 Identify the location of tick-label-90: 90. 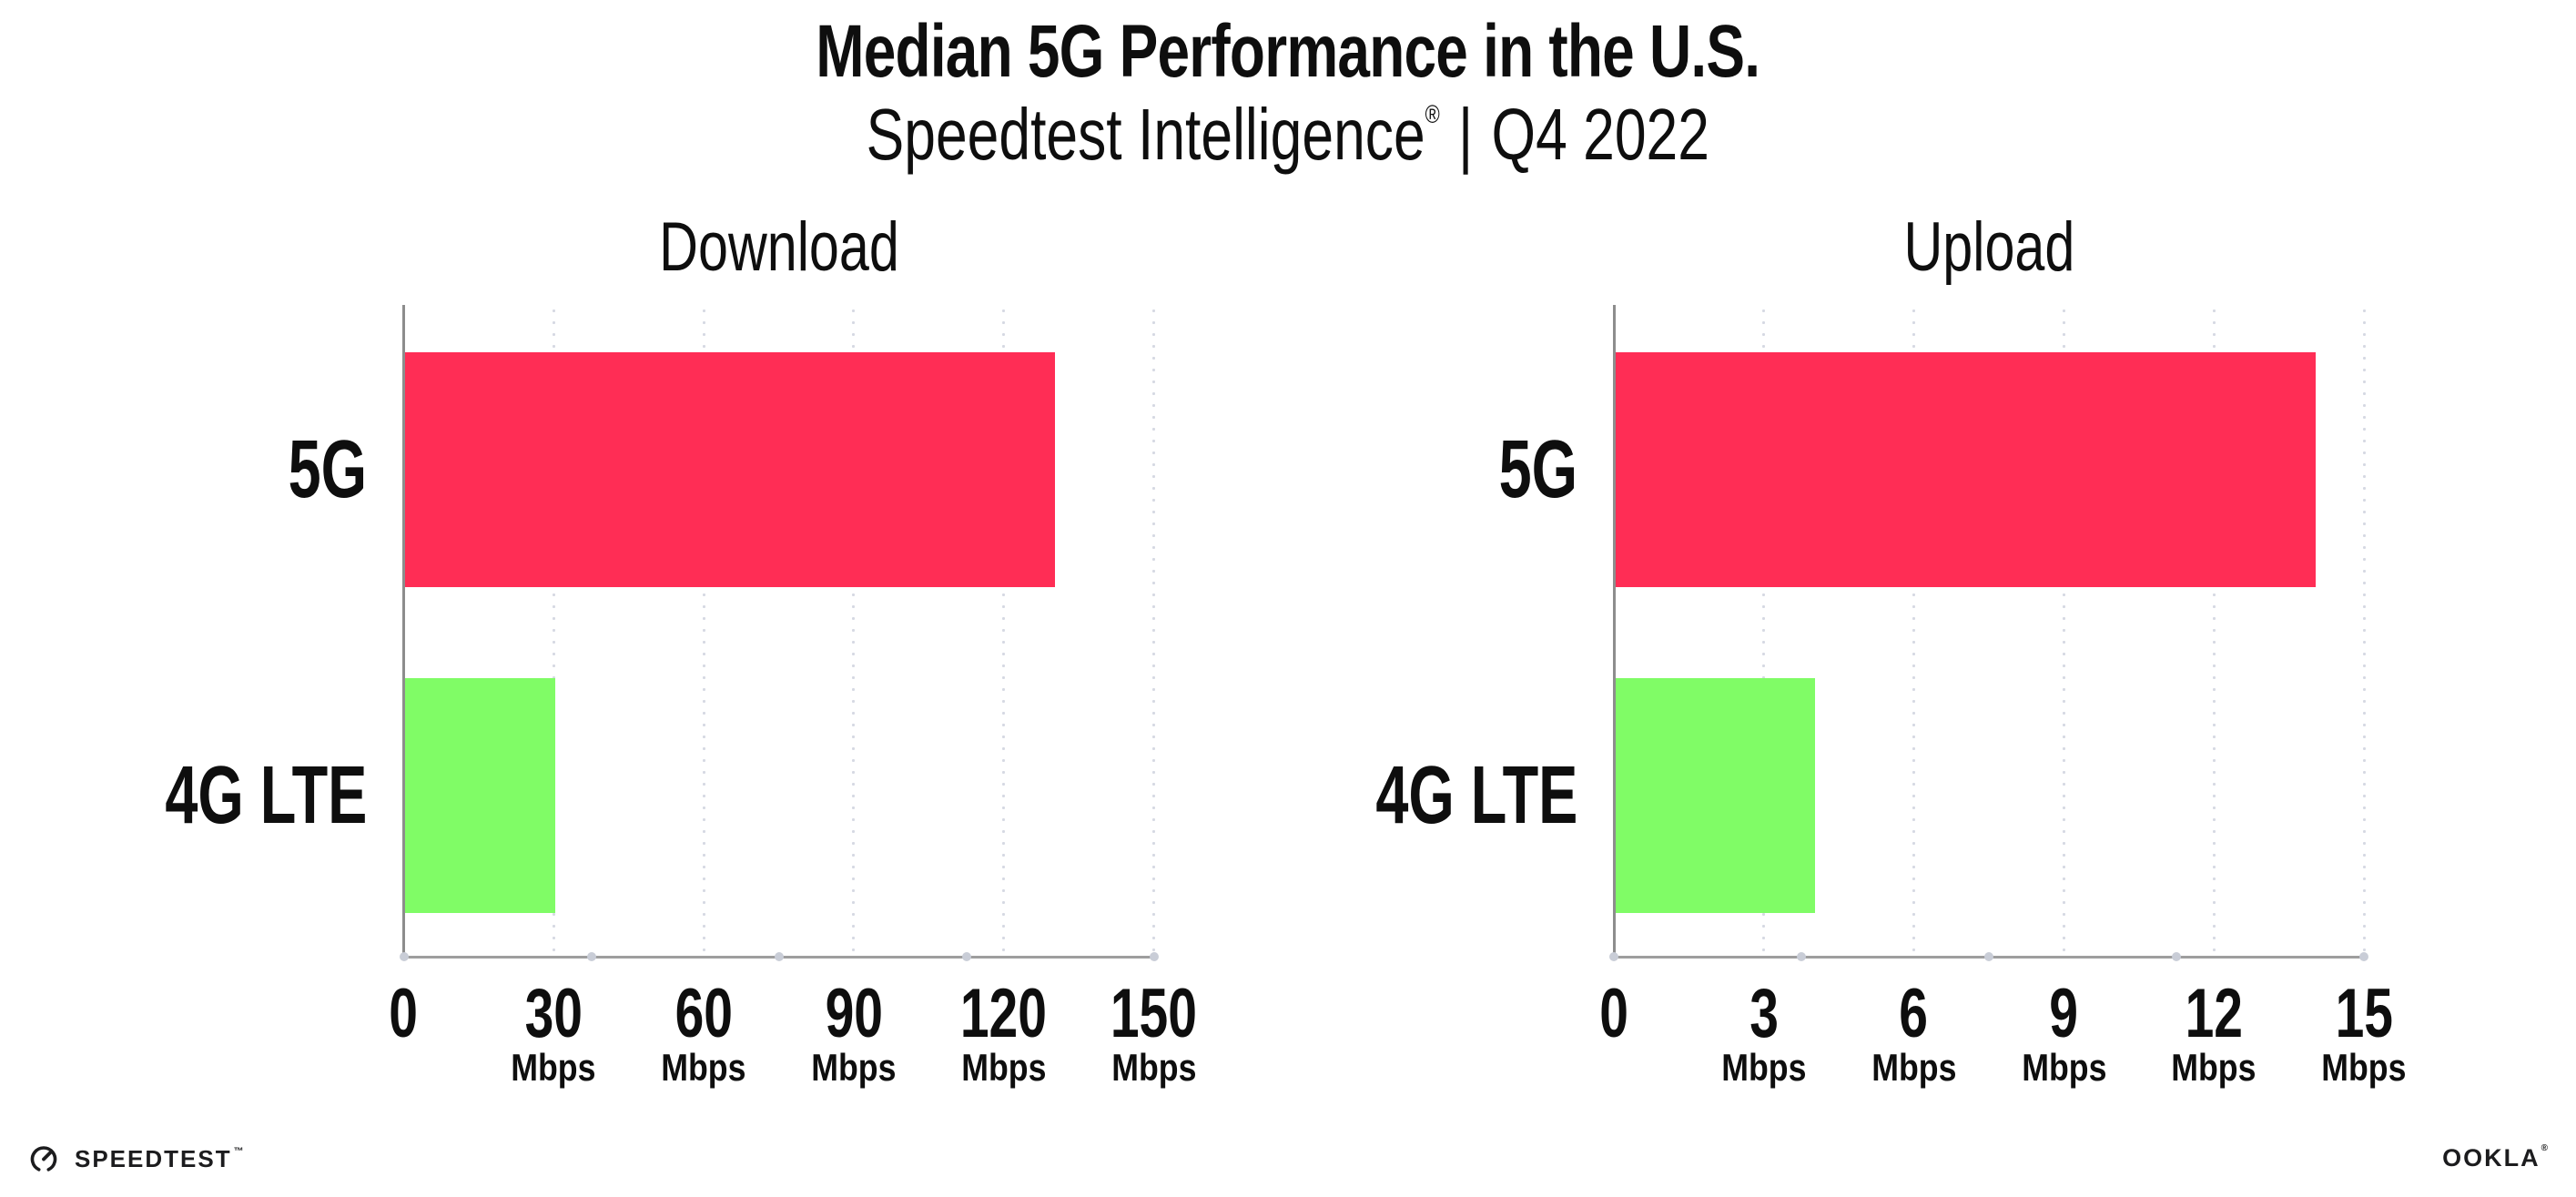
(854, 1014).